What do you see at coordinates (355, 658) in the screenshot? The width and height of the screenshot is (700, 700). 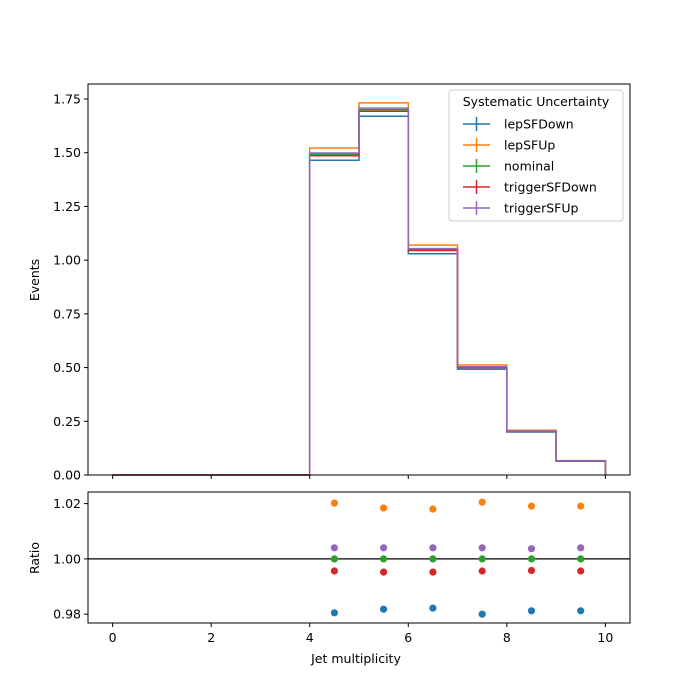 I see `x-axis-label: Jet multiplicity` at bounding box center [355, 658].